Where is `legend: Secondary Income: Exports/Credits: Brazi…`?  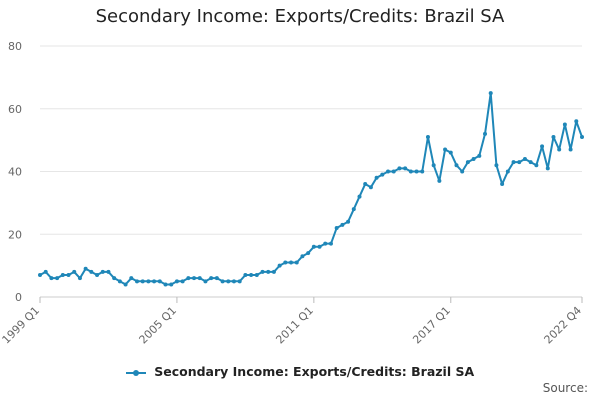
legend: Secondary Income: Exports/Credits: Brazi… is located at coordinates (300, 371).